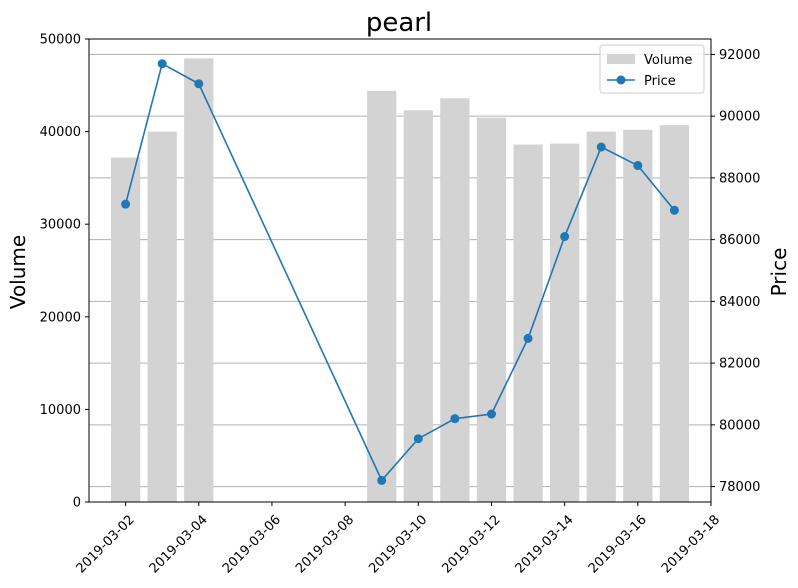  Describe the element at coordinates (18, 272) in the screenshot. I see `y-axis-label: Volume` at that location.